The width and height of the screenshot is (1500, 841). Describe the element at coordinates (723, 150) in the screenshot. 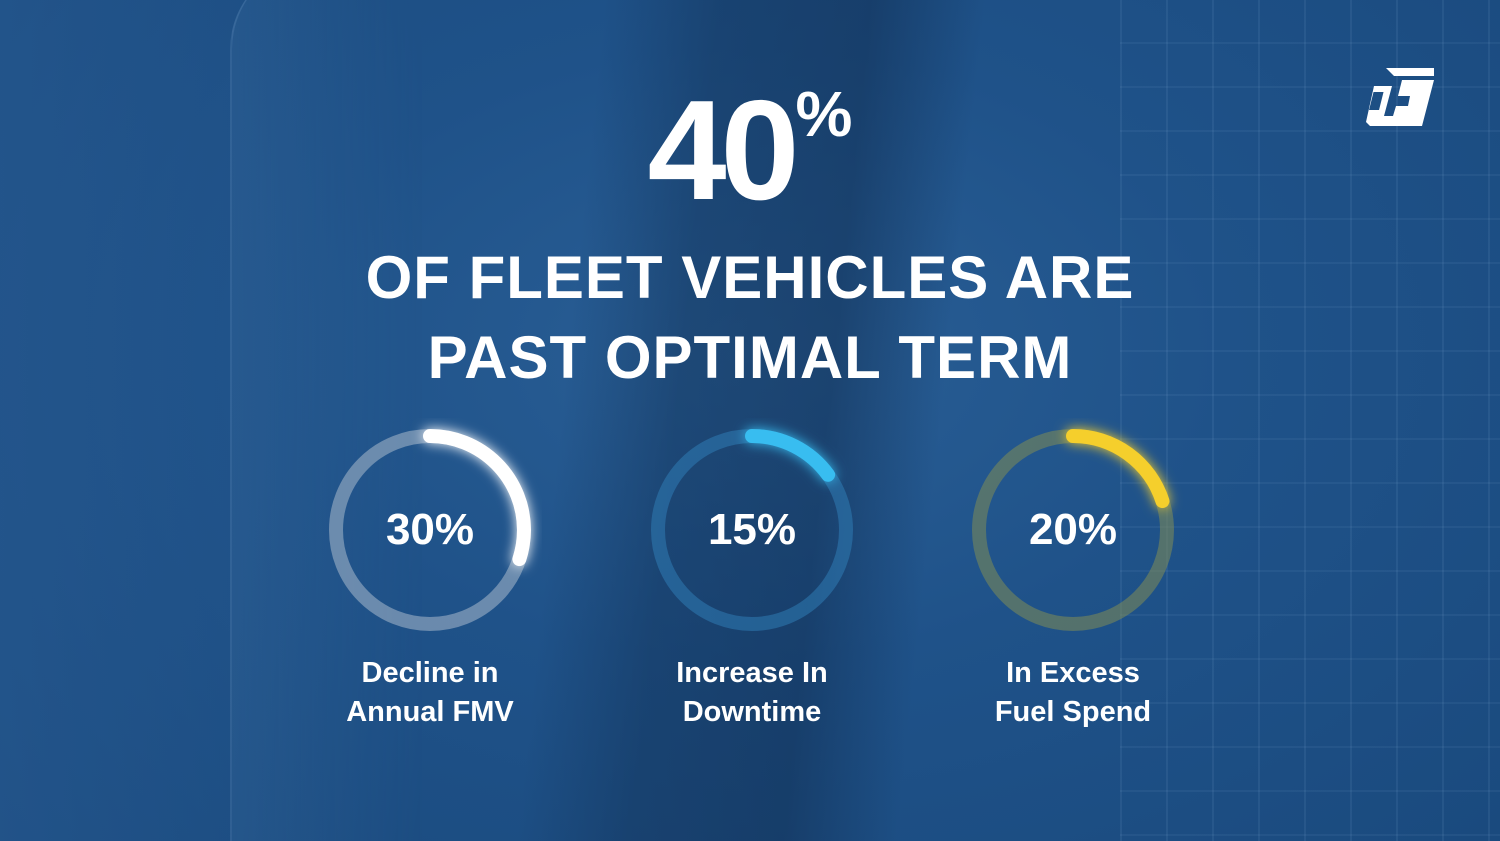

I see `headline-stat-value: 40` at that location.